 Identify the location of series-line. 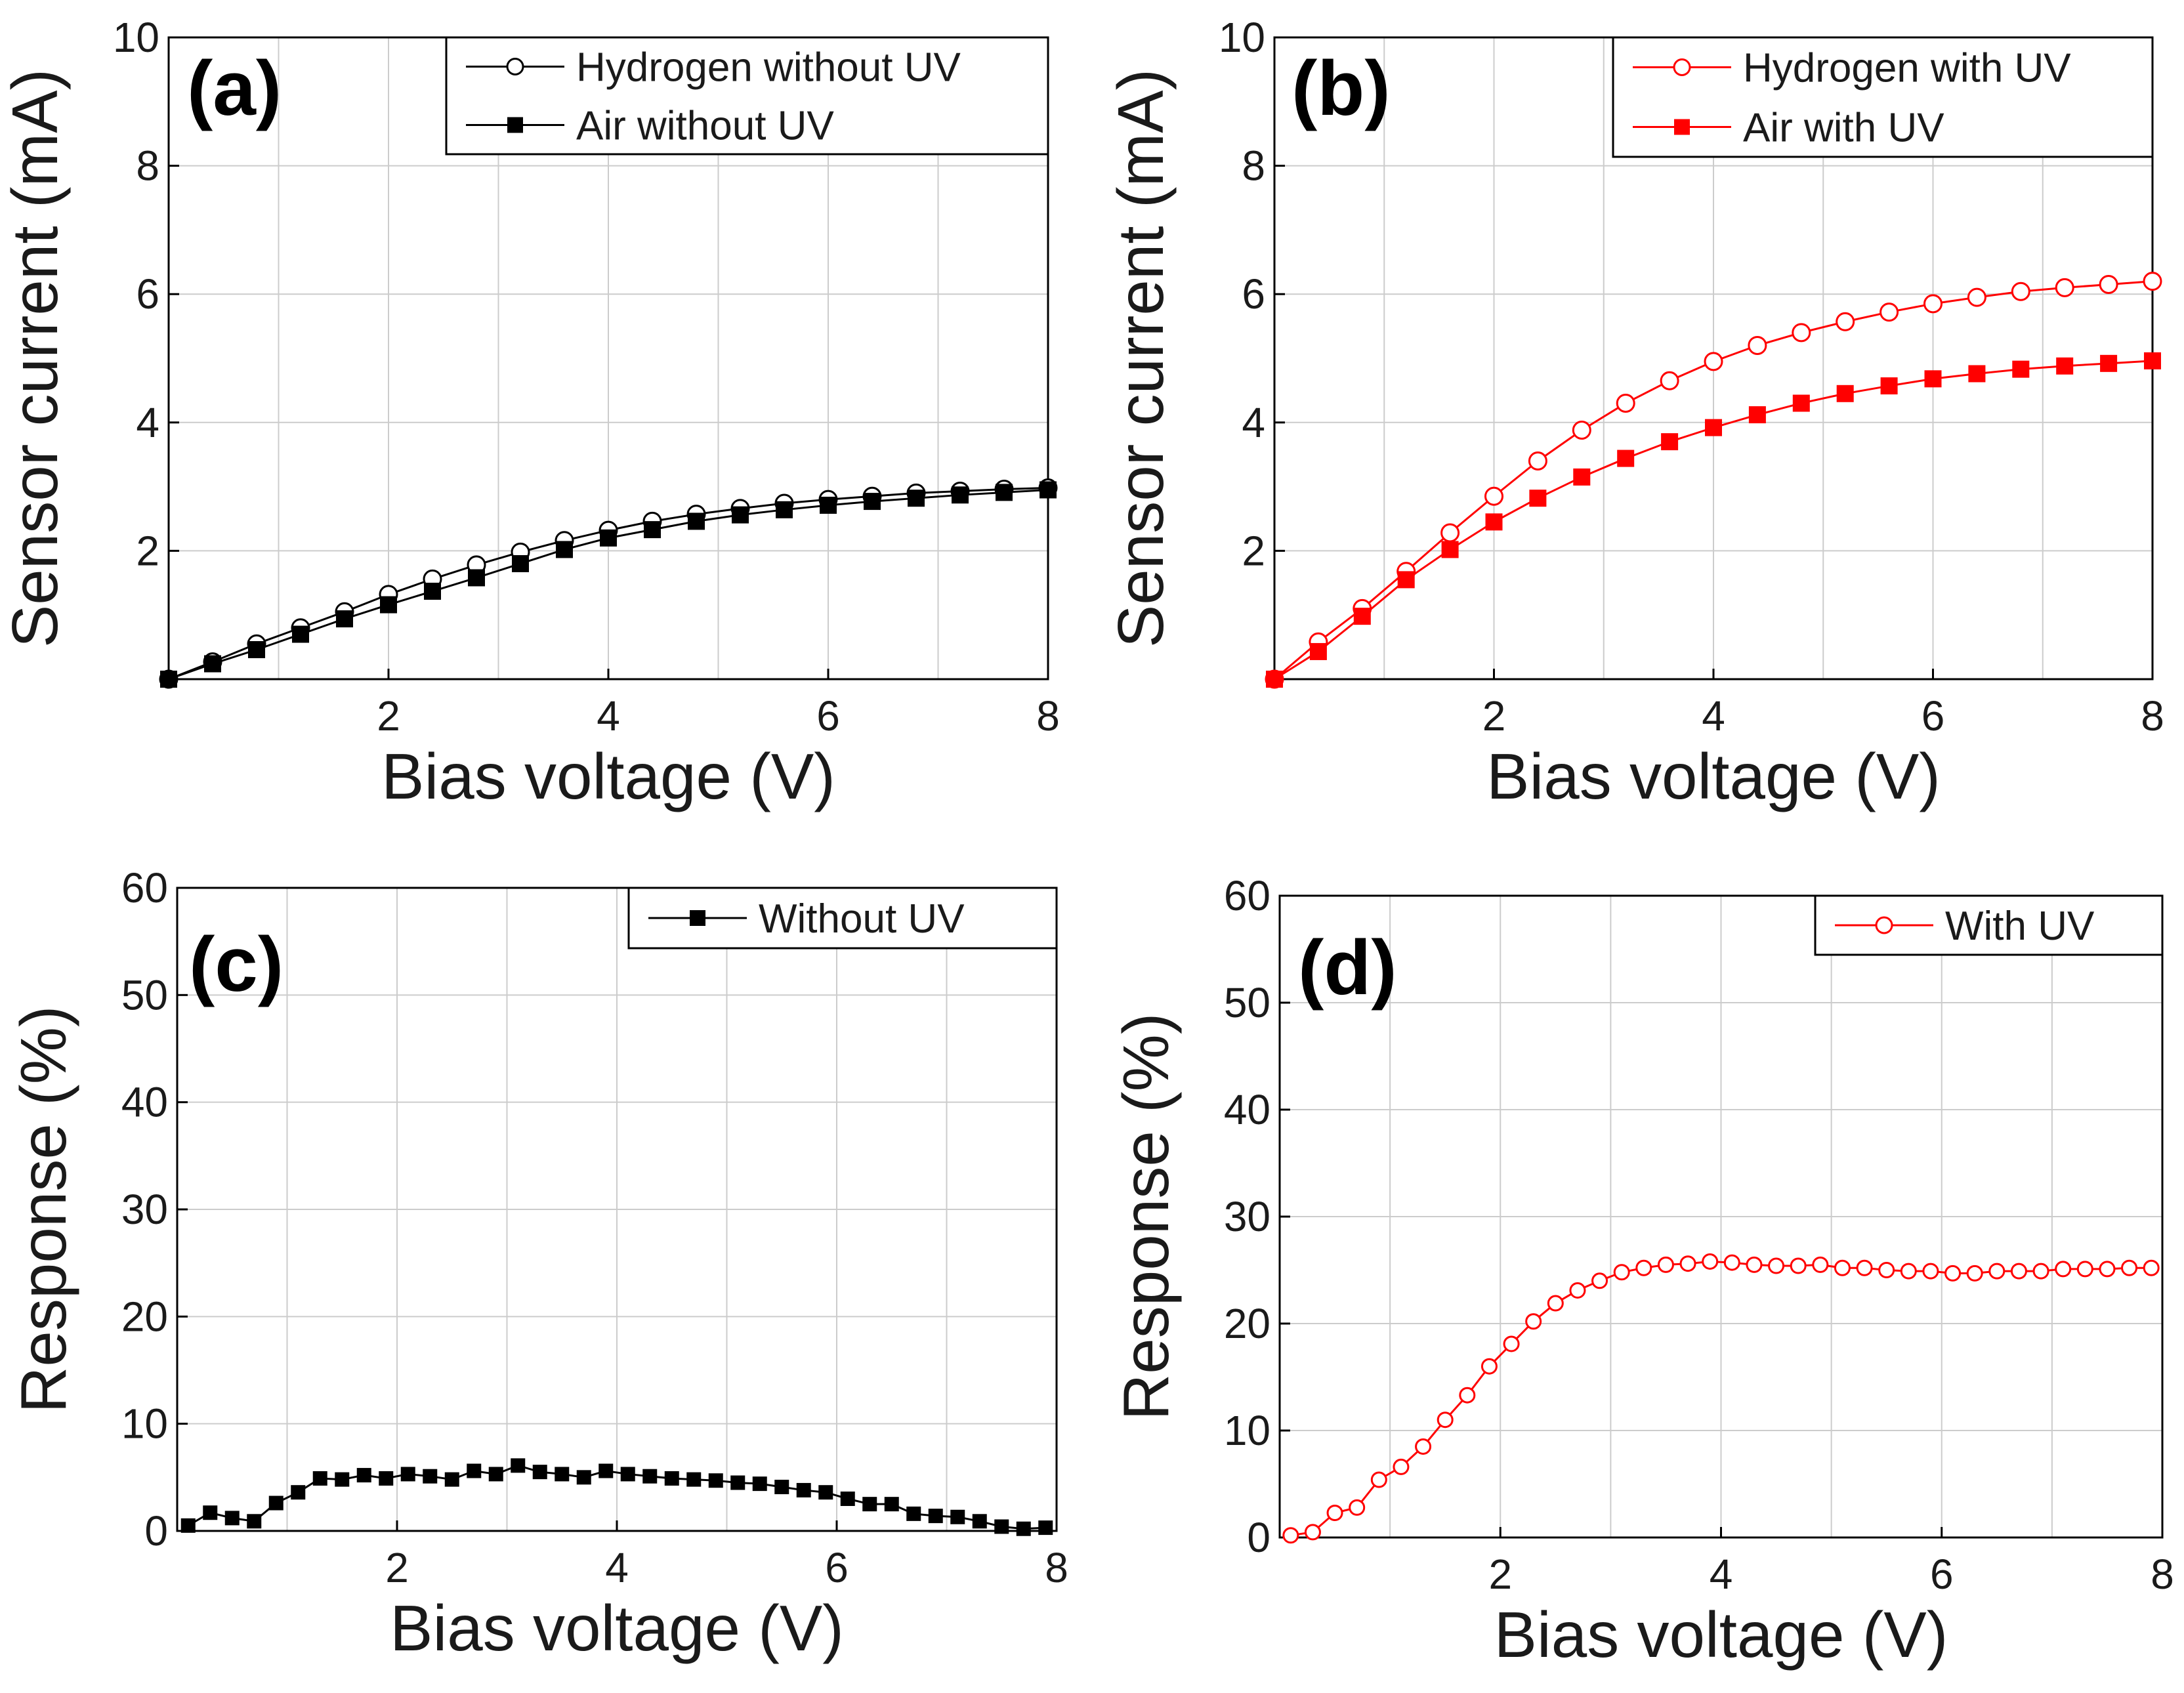
(616, 1497).